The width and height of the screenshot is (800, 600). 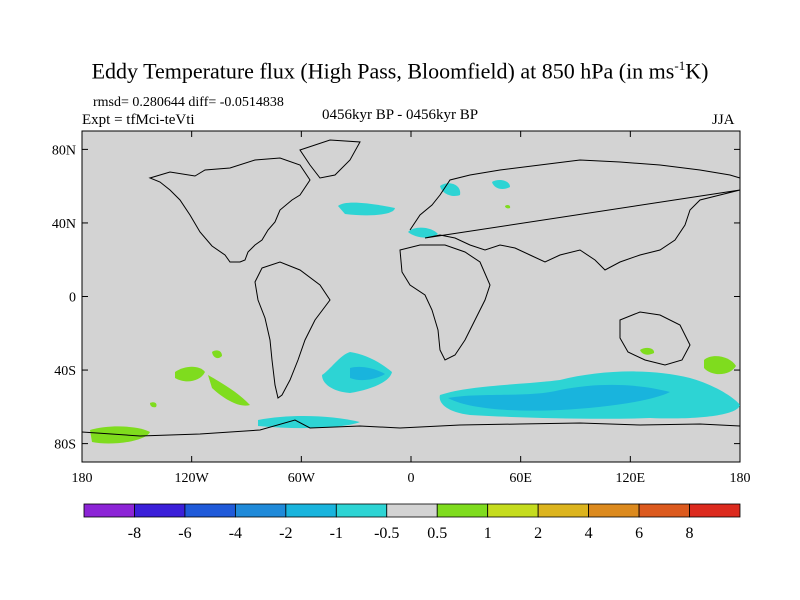 I want to click on season-label: JJA, so click(x=723, y=120).